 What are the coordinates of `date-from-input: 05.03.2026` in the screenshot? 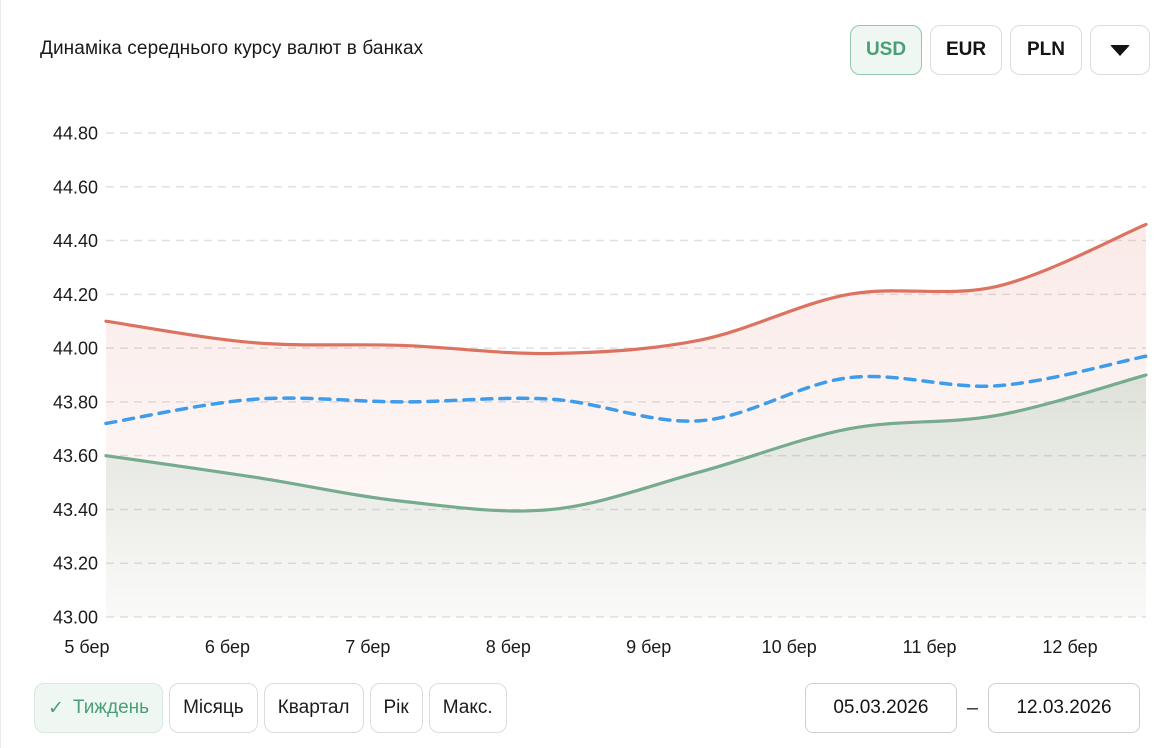 It's located at (880, 708).